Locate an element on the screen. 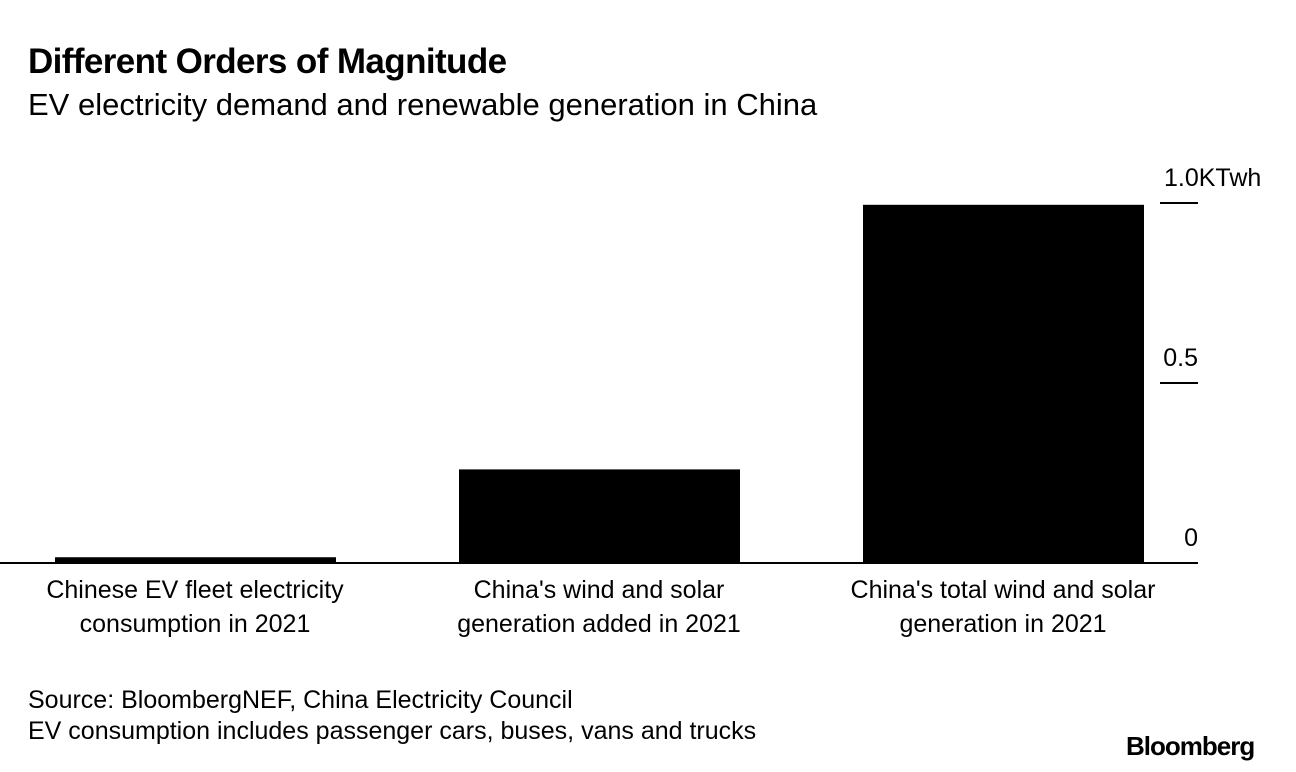 Image resolution: width=1296 pixels, height=772 pixels. chart-title: Different Orders of Magnitude is located at coordinates (267, 61).